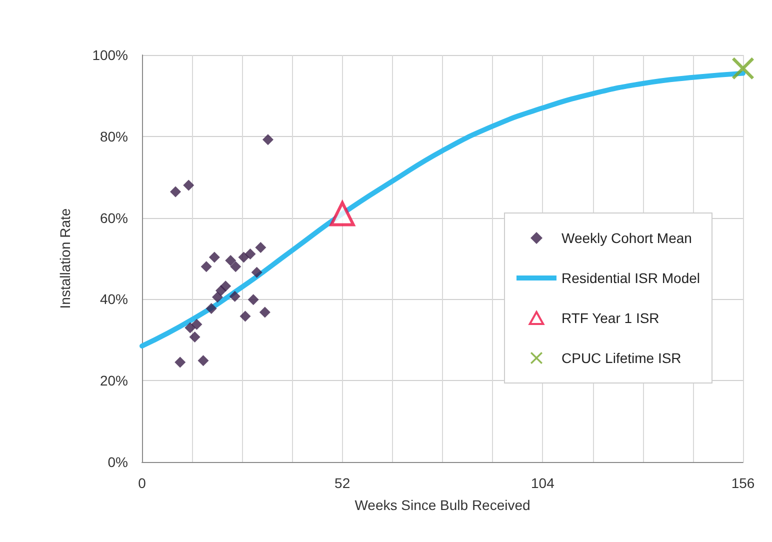 The image size is (772, 542). What do you see at coordinates (442, 505) in the screenshot?
I see `x-axis-title: Weeks Since Bulb Received` at bounding box center [442, 505].